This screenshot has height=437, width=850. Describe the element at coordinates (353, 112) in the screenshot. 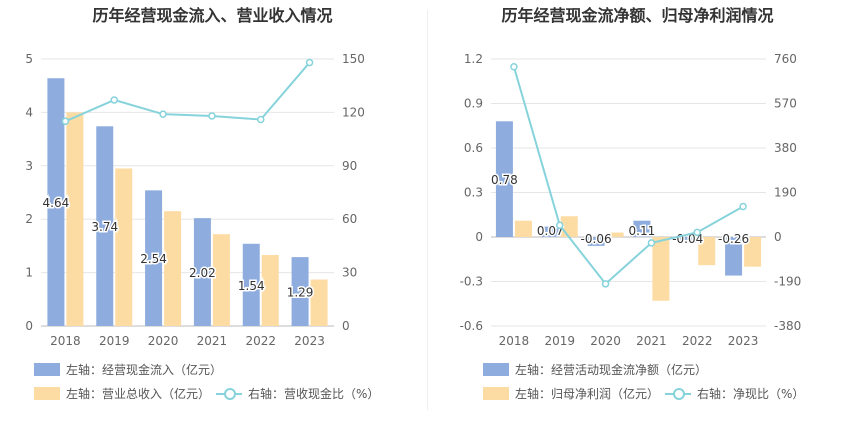

I see `y-right-tick-label: 120` at that location.